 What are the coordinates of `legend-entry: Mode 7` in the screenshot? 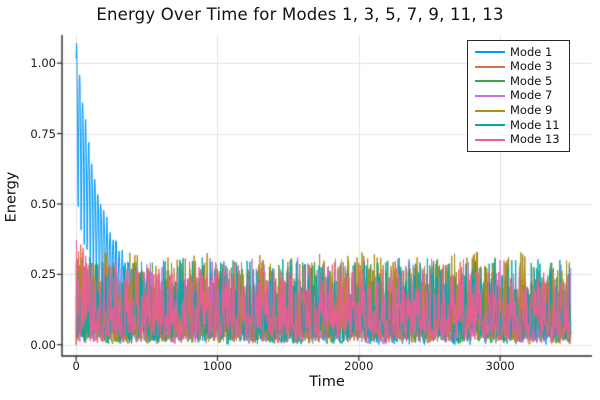 It's located at (517, 96).